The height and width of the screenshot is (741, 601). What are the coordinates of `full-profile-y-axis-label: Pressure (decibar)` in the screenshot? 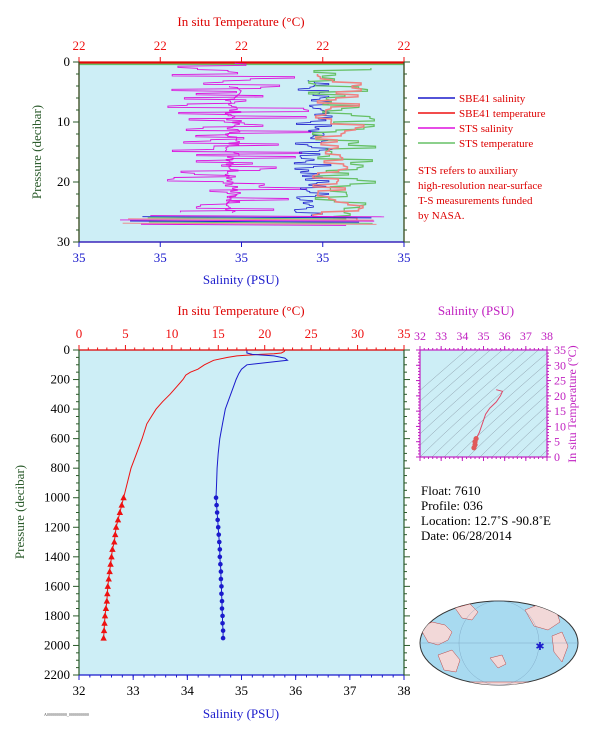 It's located at (19, 512).